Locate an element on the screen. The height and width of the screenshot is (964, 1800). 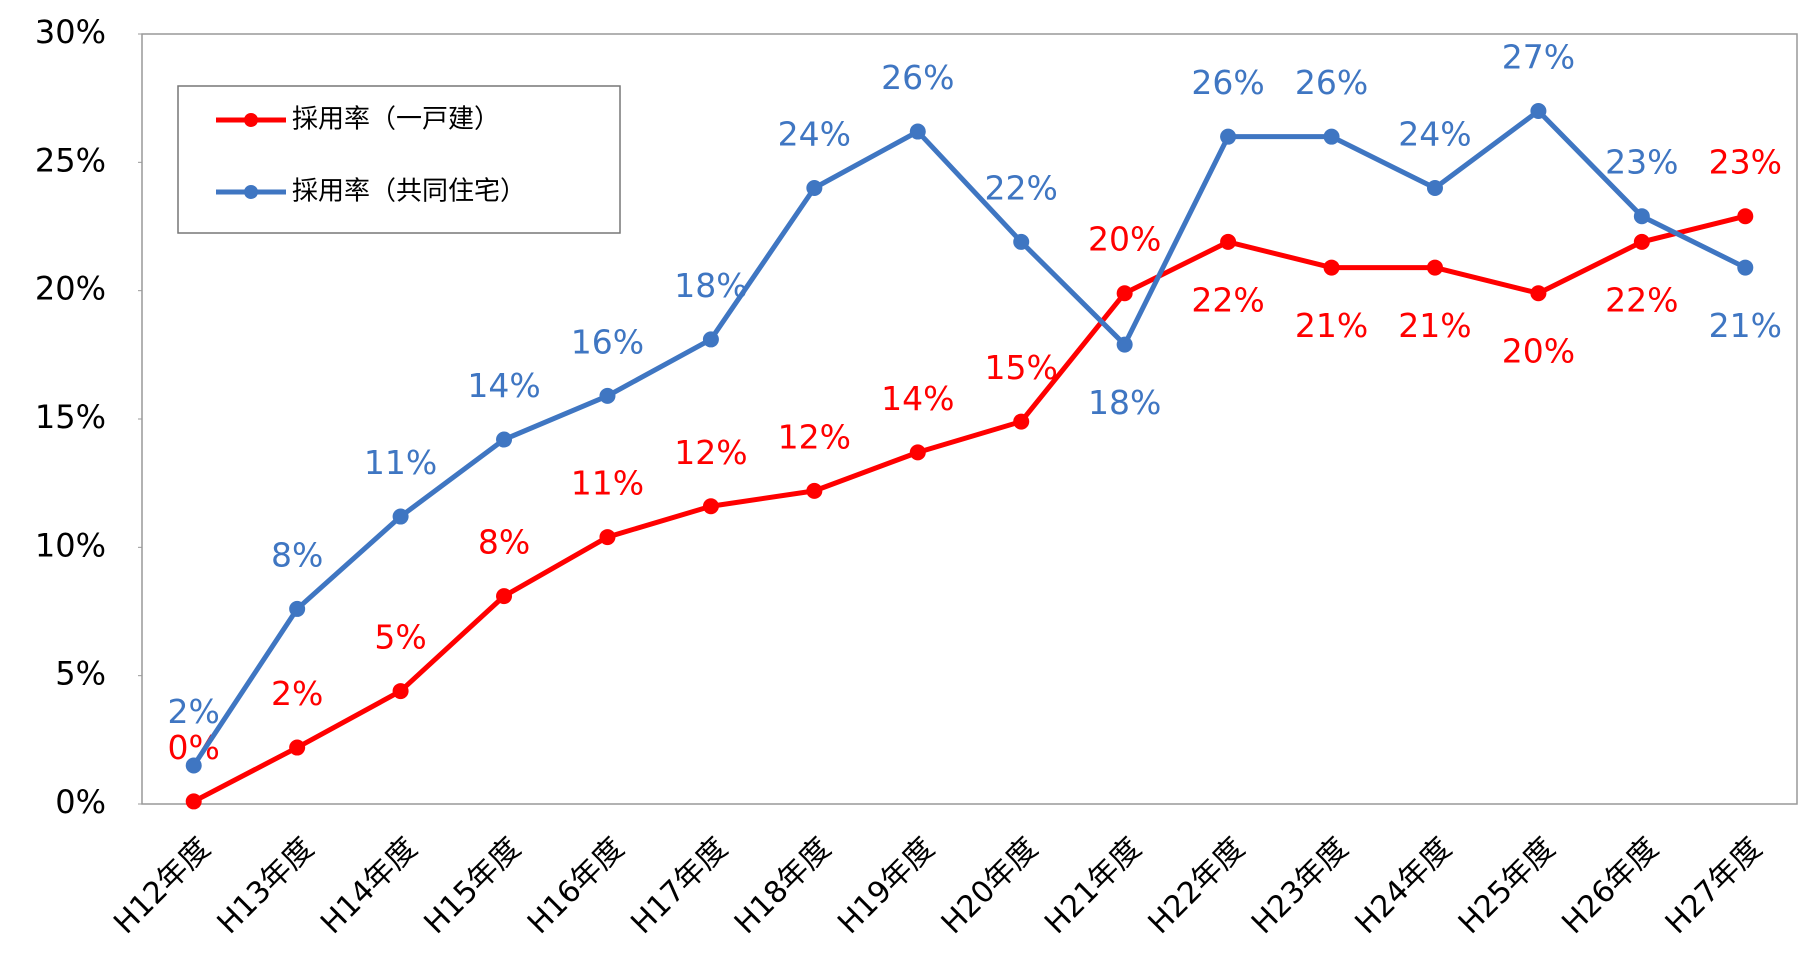
x-tick-label: H19年度 is located at coordinates (886, 886).